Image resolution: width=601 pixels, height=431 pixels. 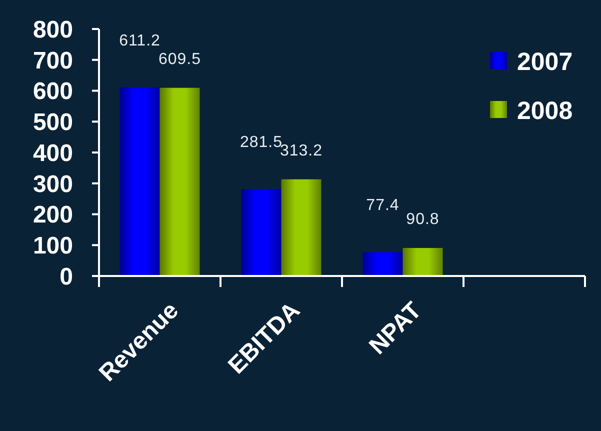 What do you see at coordinates (52, 30) in the screenshot?
I see `y-tick-label: 800` at bounding box center [52, 30].